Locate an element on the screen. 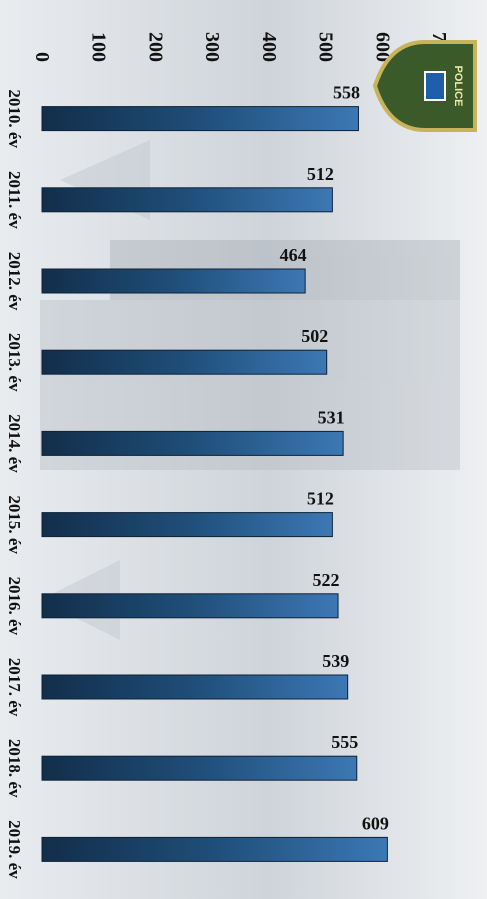  category-label: 2017. év is located at coordinates (14, 687).